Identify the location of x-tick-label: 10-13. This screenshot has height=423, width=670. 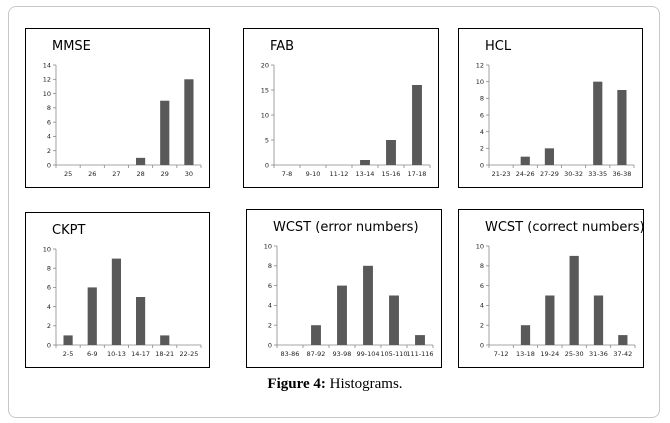
(116, 354).